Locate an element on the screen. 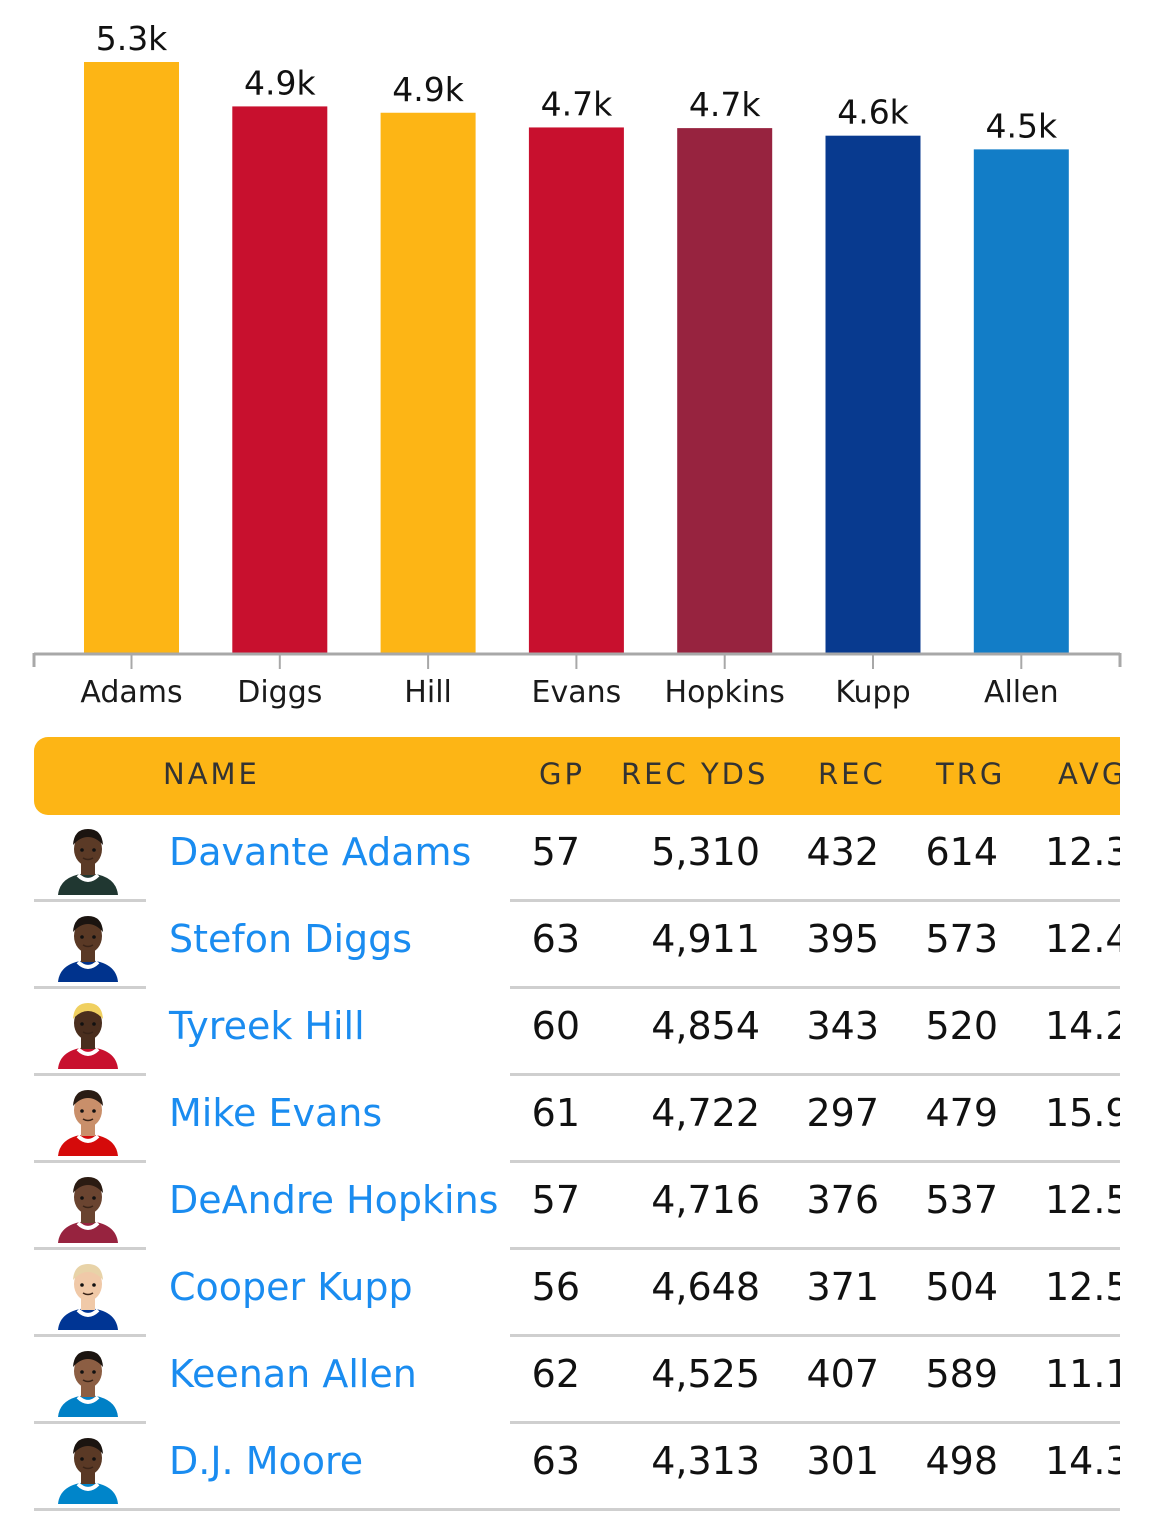 The image size is (1152, 1516). x-tick-labels-group: Adams Diggs Hill Evans Hopkins Kupp Allen is located at coordinates (569, 692).